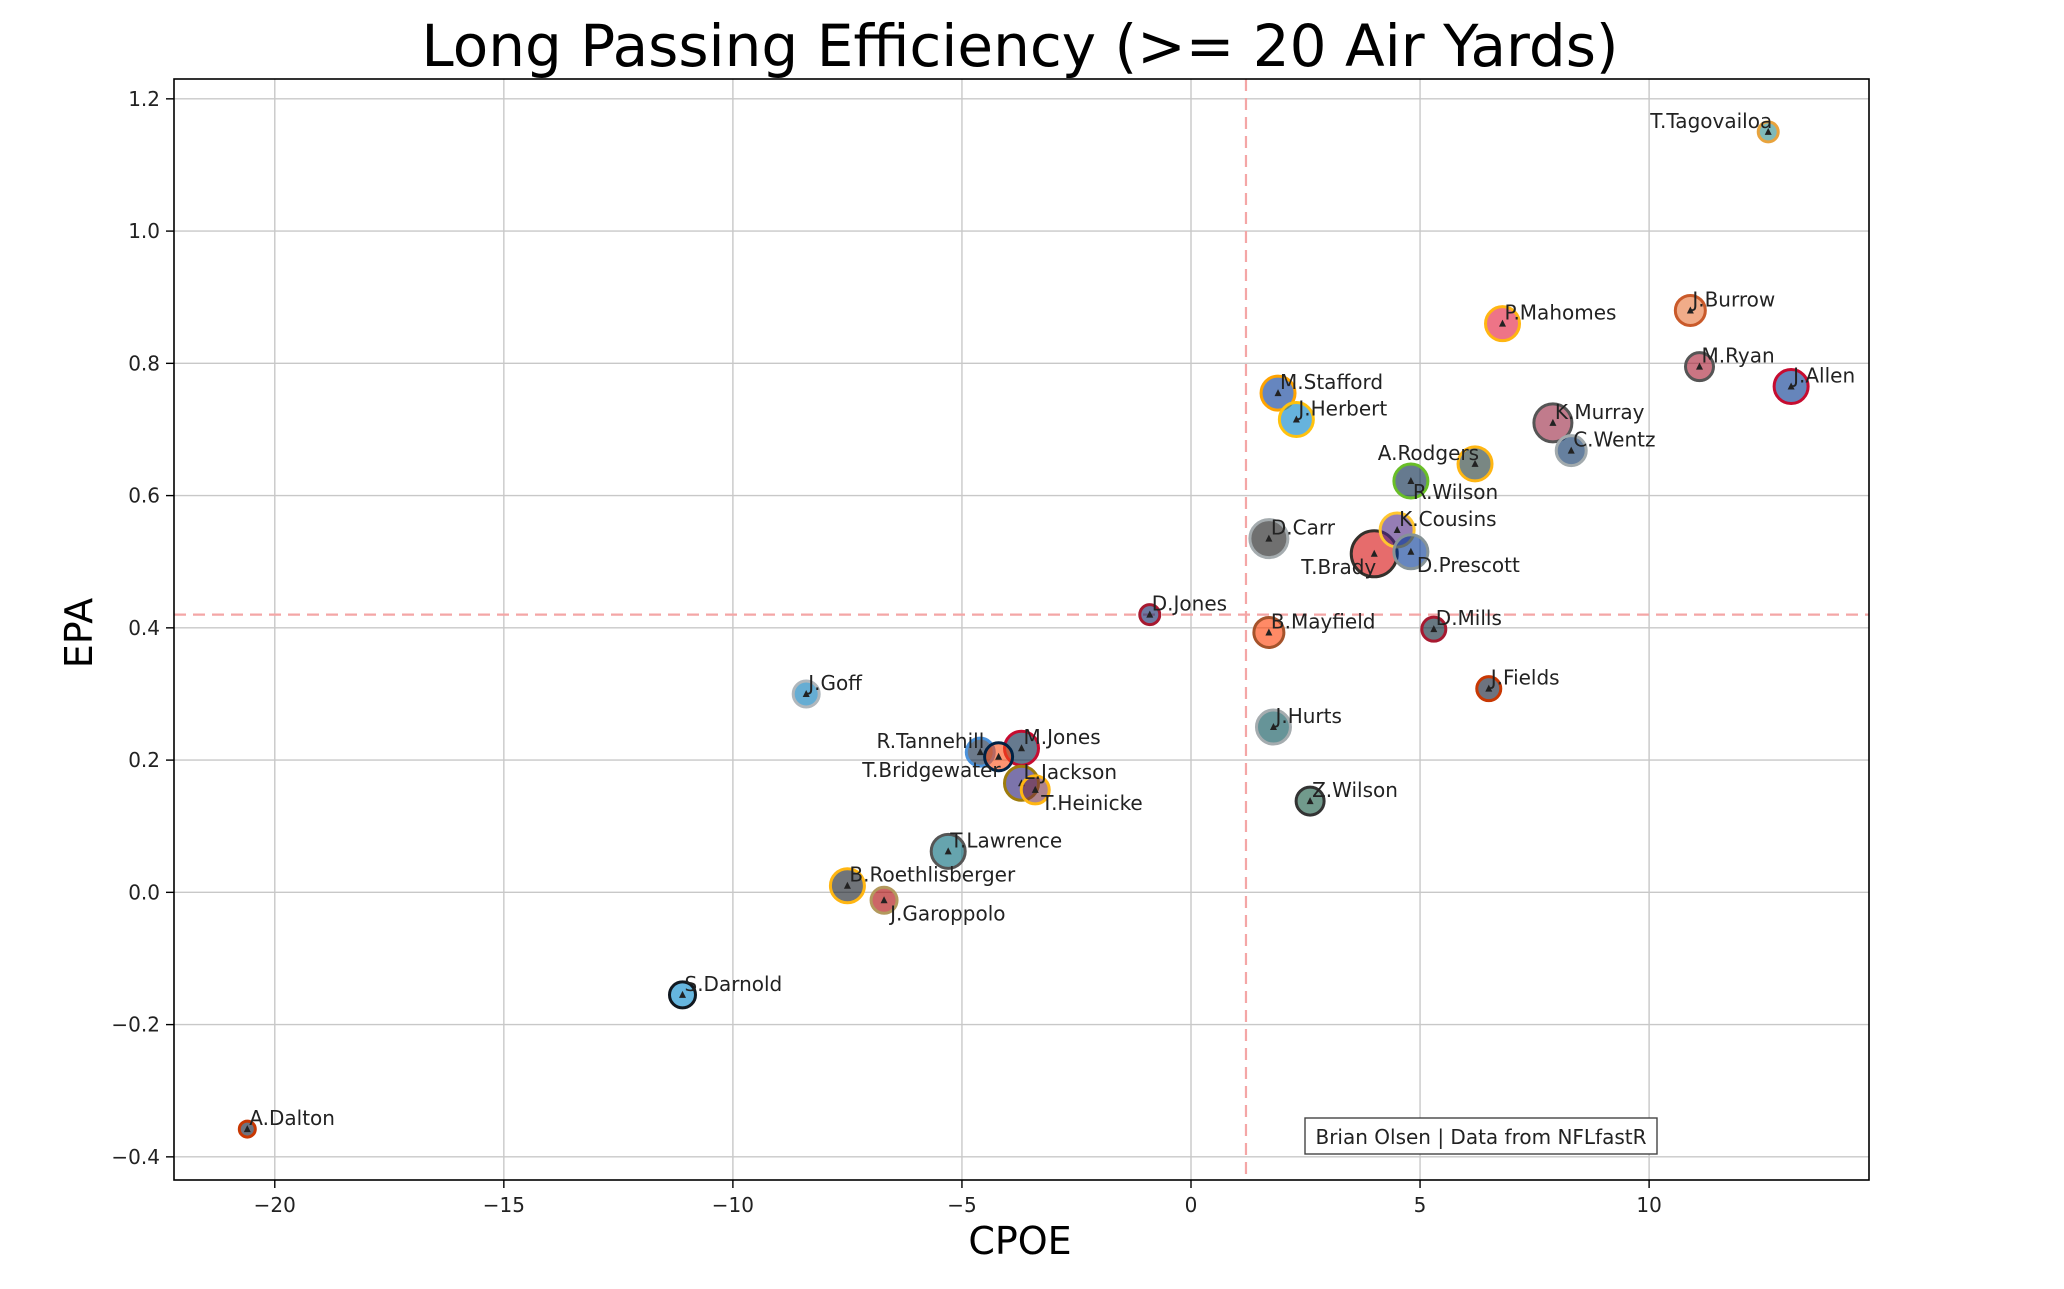  I want to click on y-tick-label: 0.0, so click(144, 892).